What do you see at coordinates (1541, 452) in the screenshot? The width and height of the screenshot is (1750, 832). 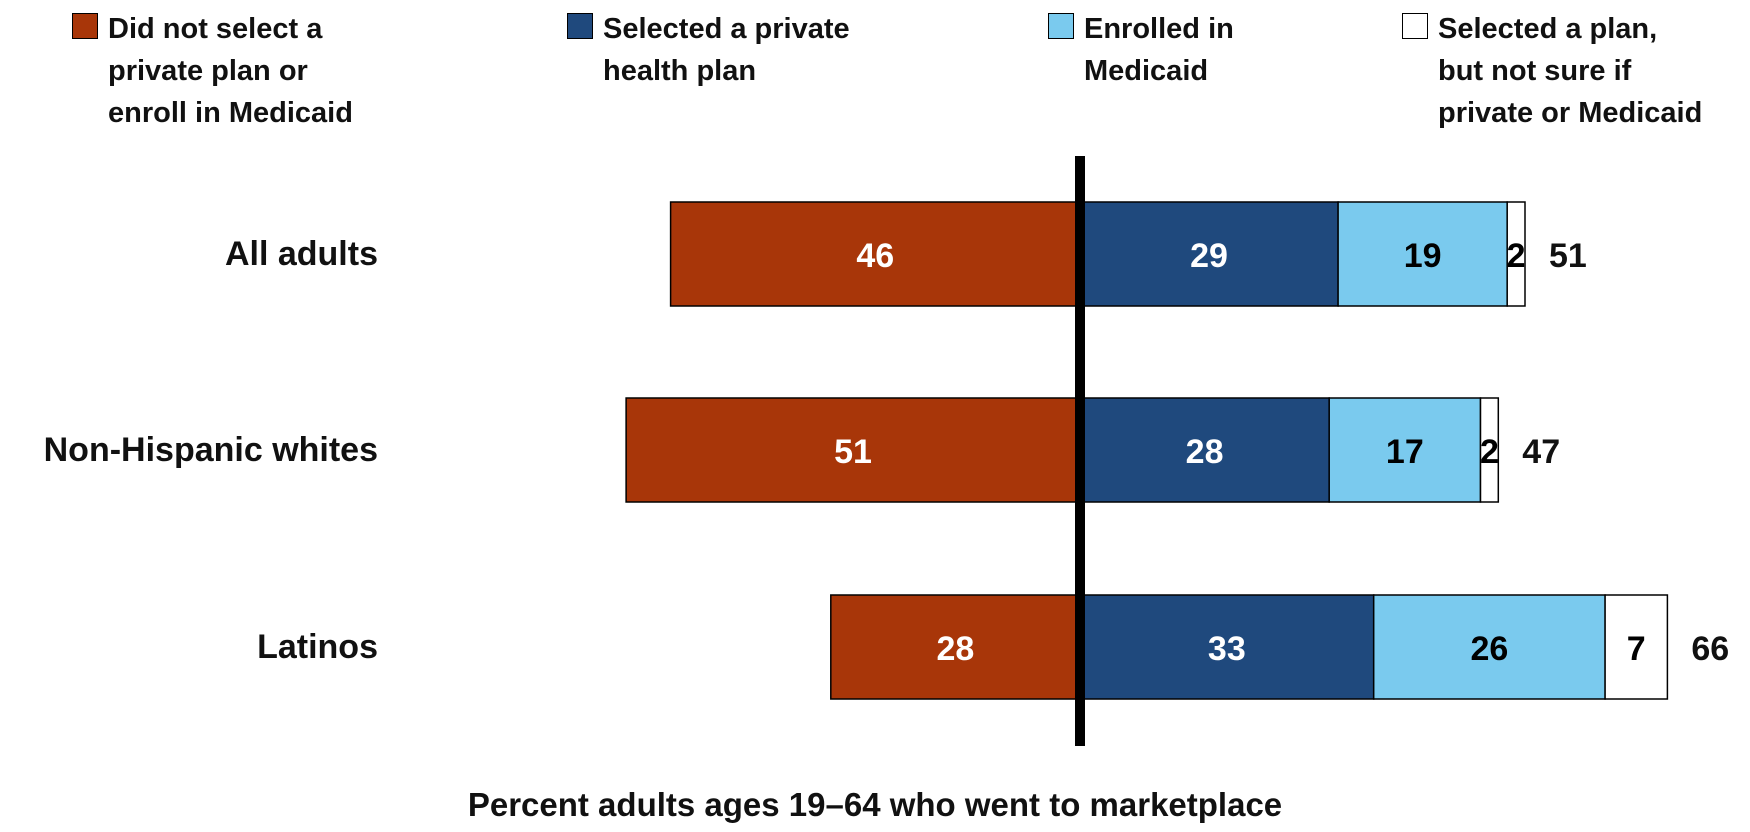 I see `total-label-non-hispanic-whites: 47` at bounding box center [1541, 452].